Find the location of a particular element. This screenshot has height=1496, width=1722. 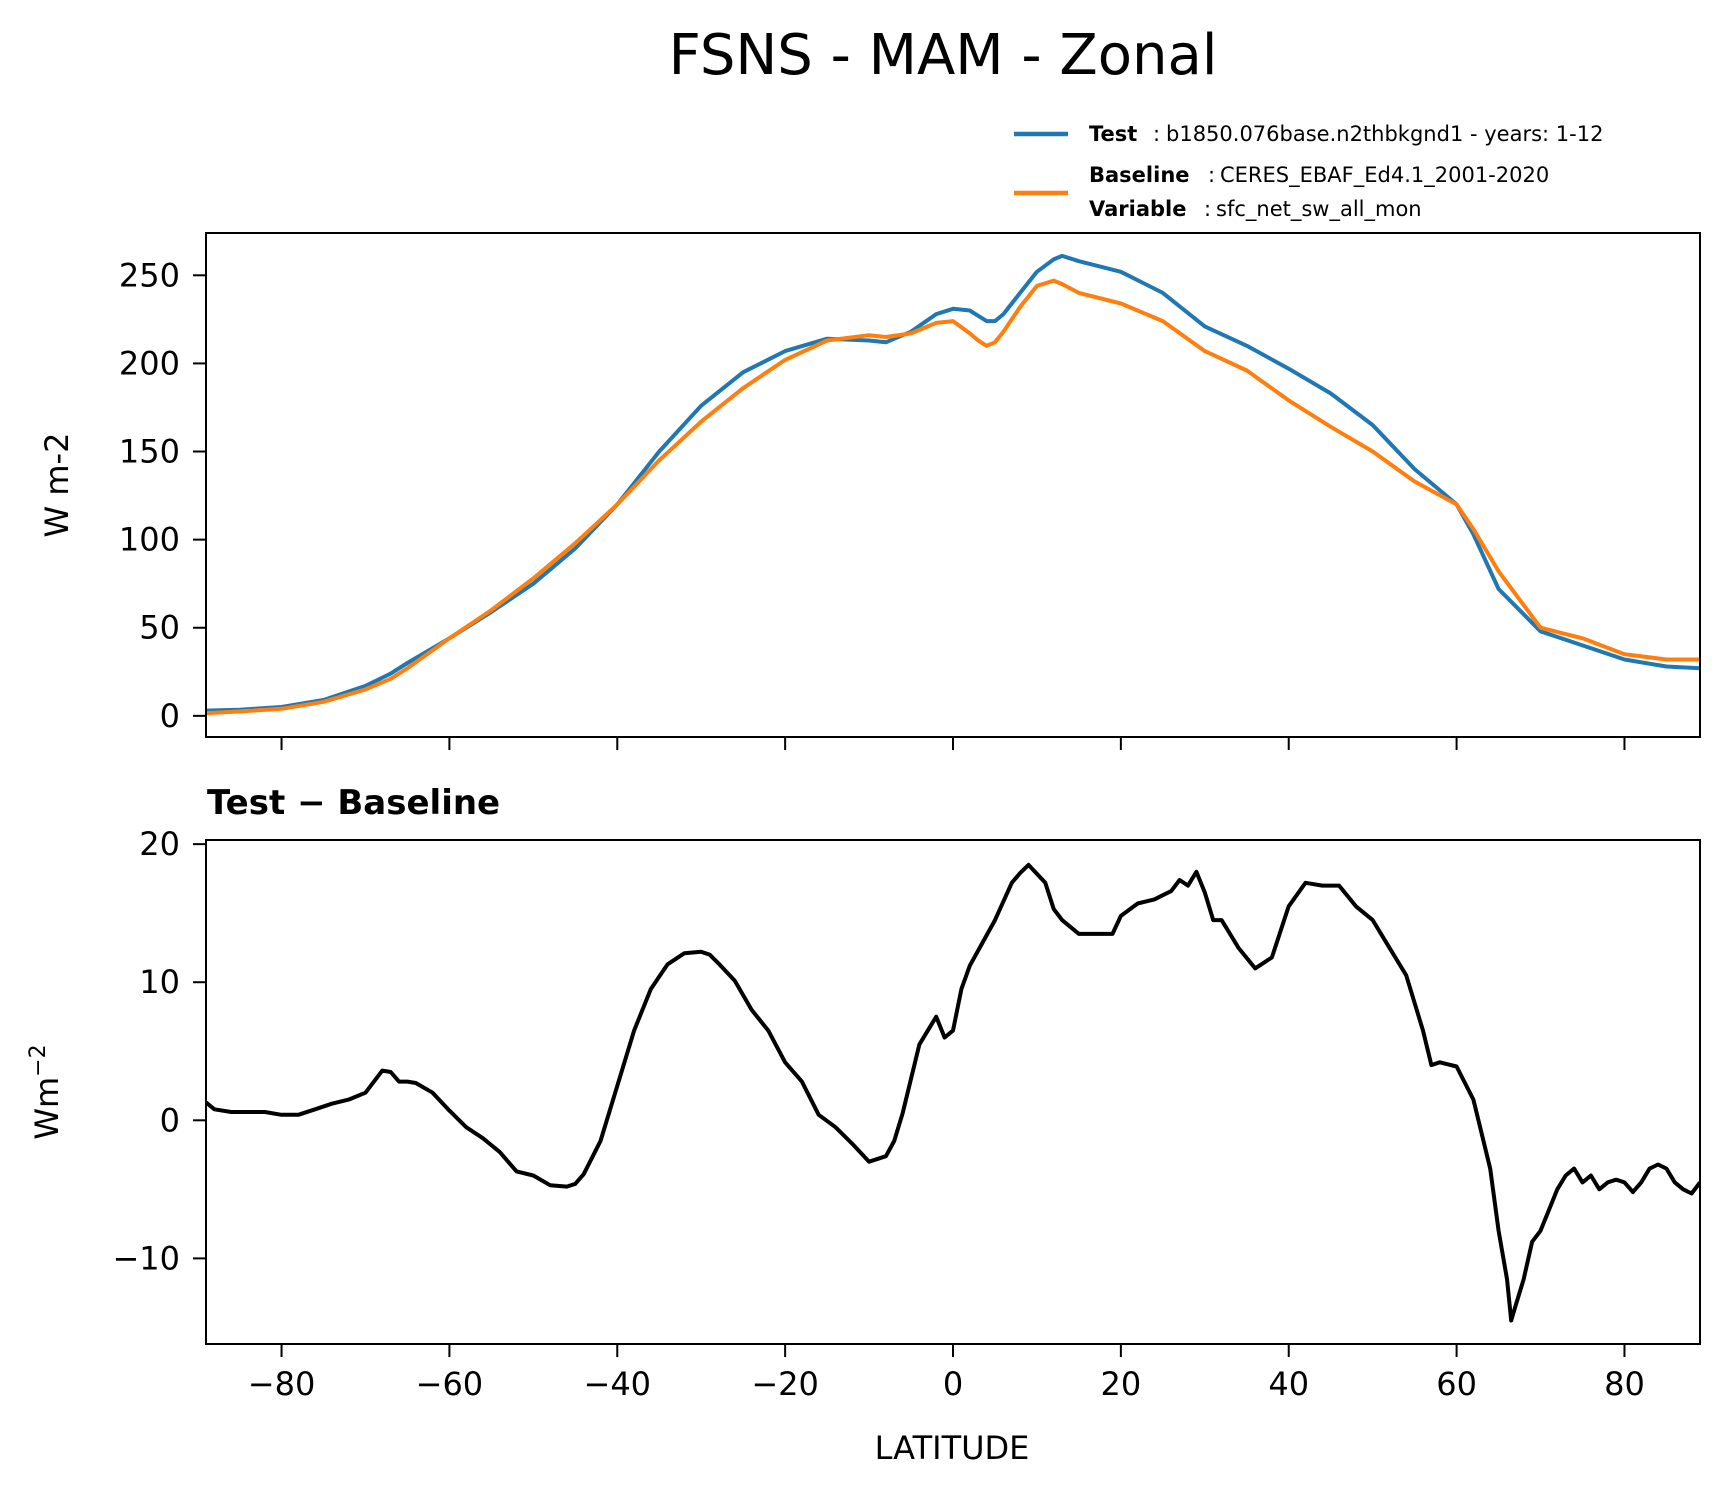

bottom-y-axis-label: Wm−2 is located at coordinates (46, 1091).